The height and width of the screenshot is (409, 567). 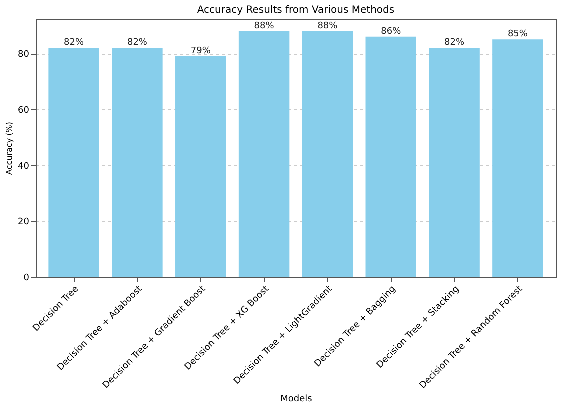 I want to click on x-axis-title: Models, so click(x=296, y=399).